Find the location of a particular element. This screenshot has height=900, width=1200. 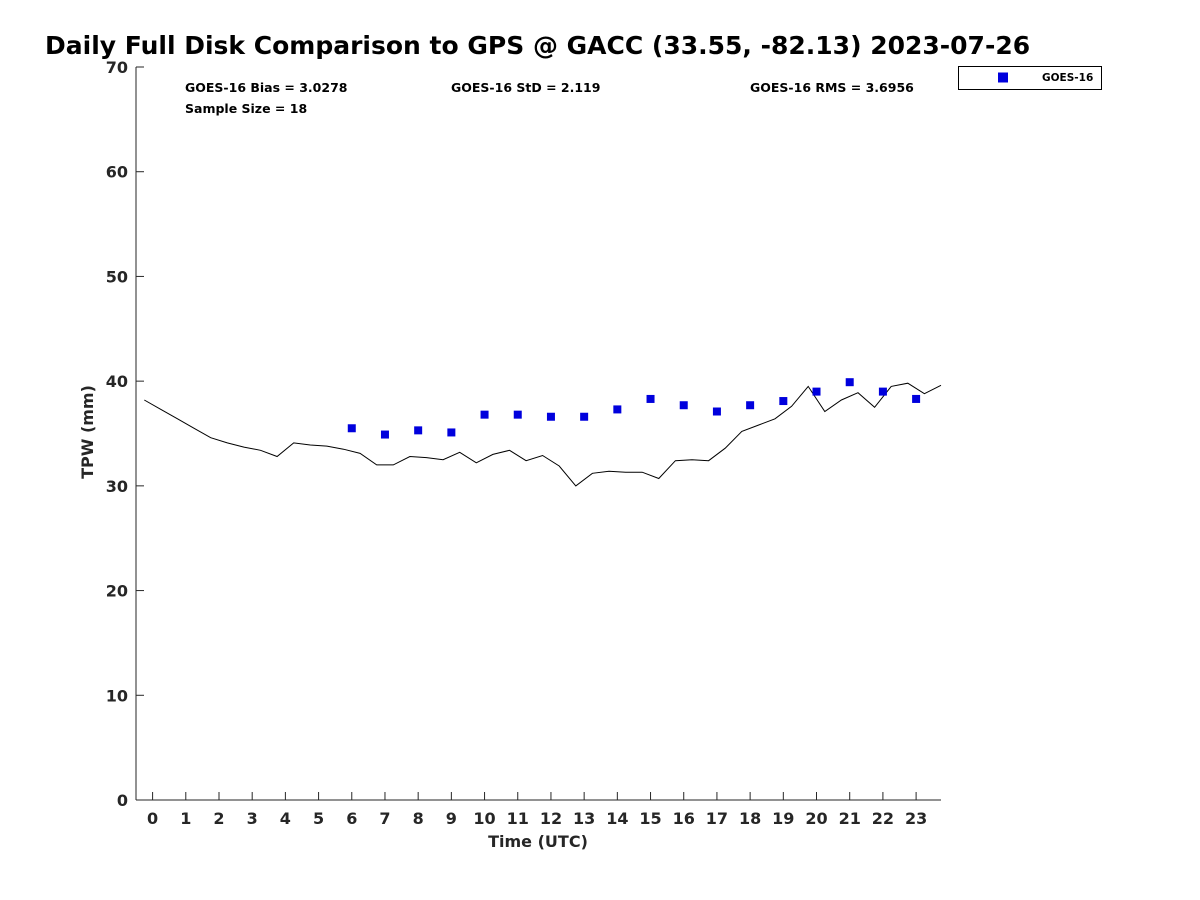

x-tick-label: 16 is located at coordinates (684, 818).